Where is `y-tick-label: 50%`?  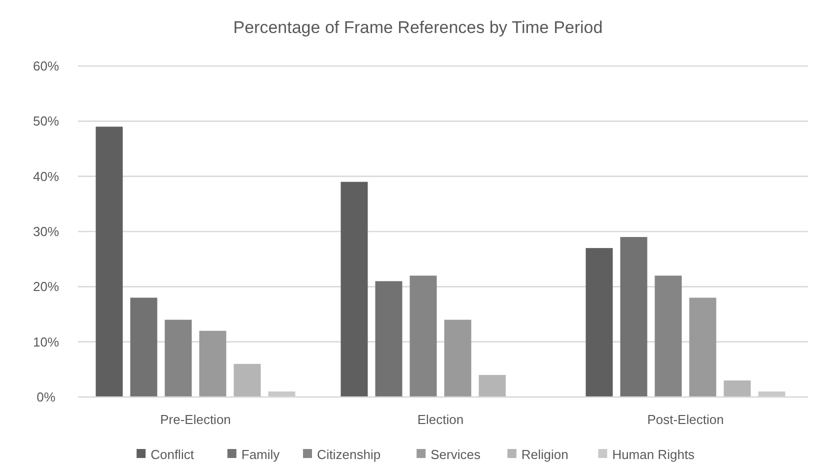 y-tick-label: 50% is located at coordinates (46, 121).